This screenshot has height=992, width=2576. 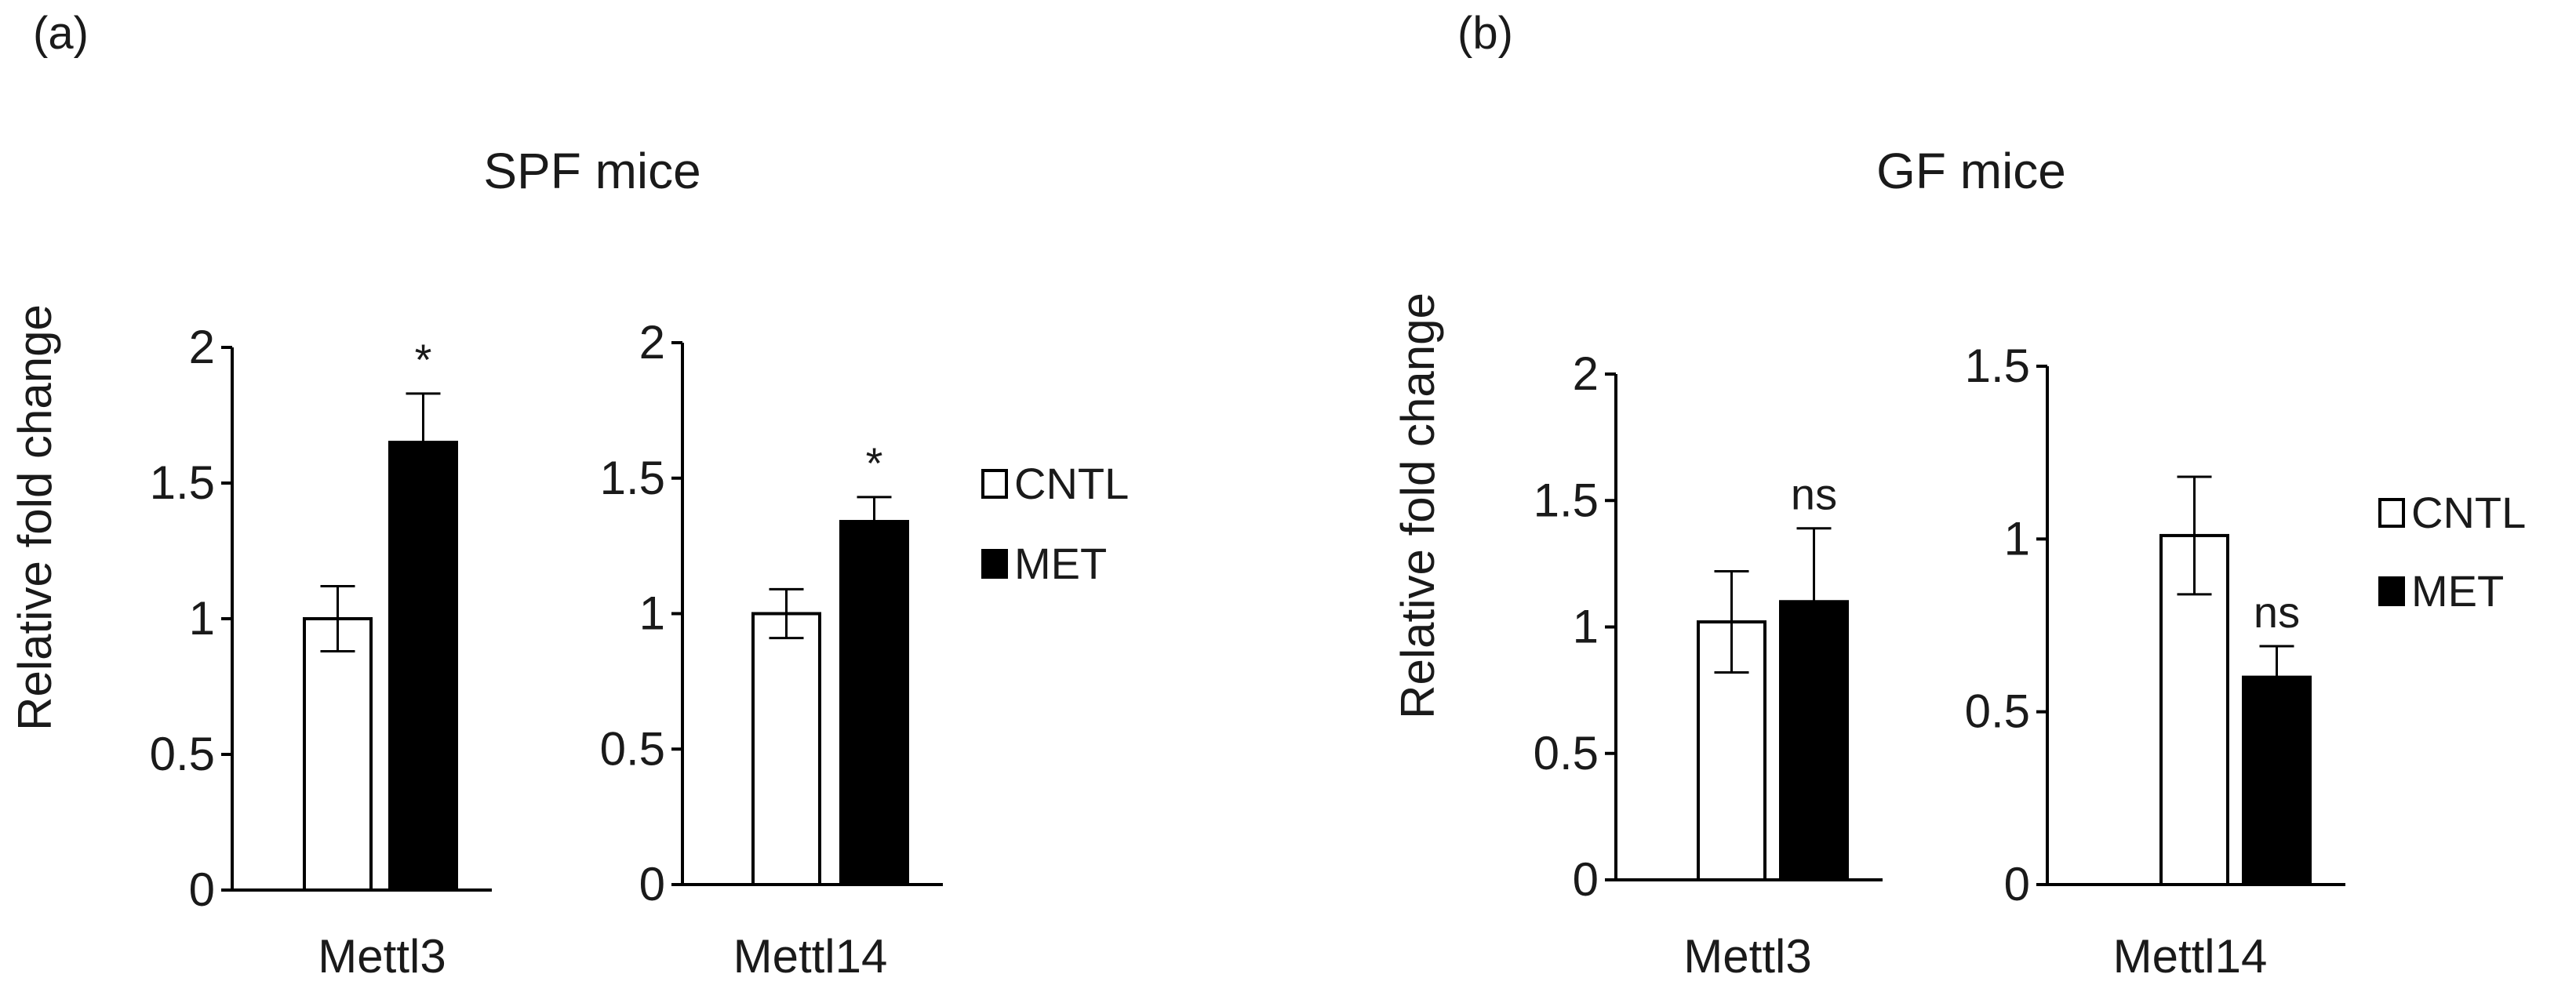 What do you see at coordinates (1418, 506) in the screenshot?
I see `y-axis-label-b: Relative fold change` at bounding box center [1418, 506].